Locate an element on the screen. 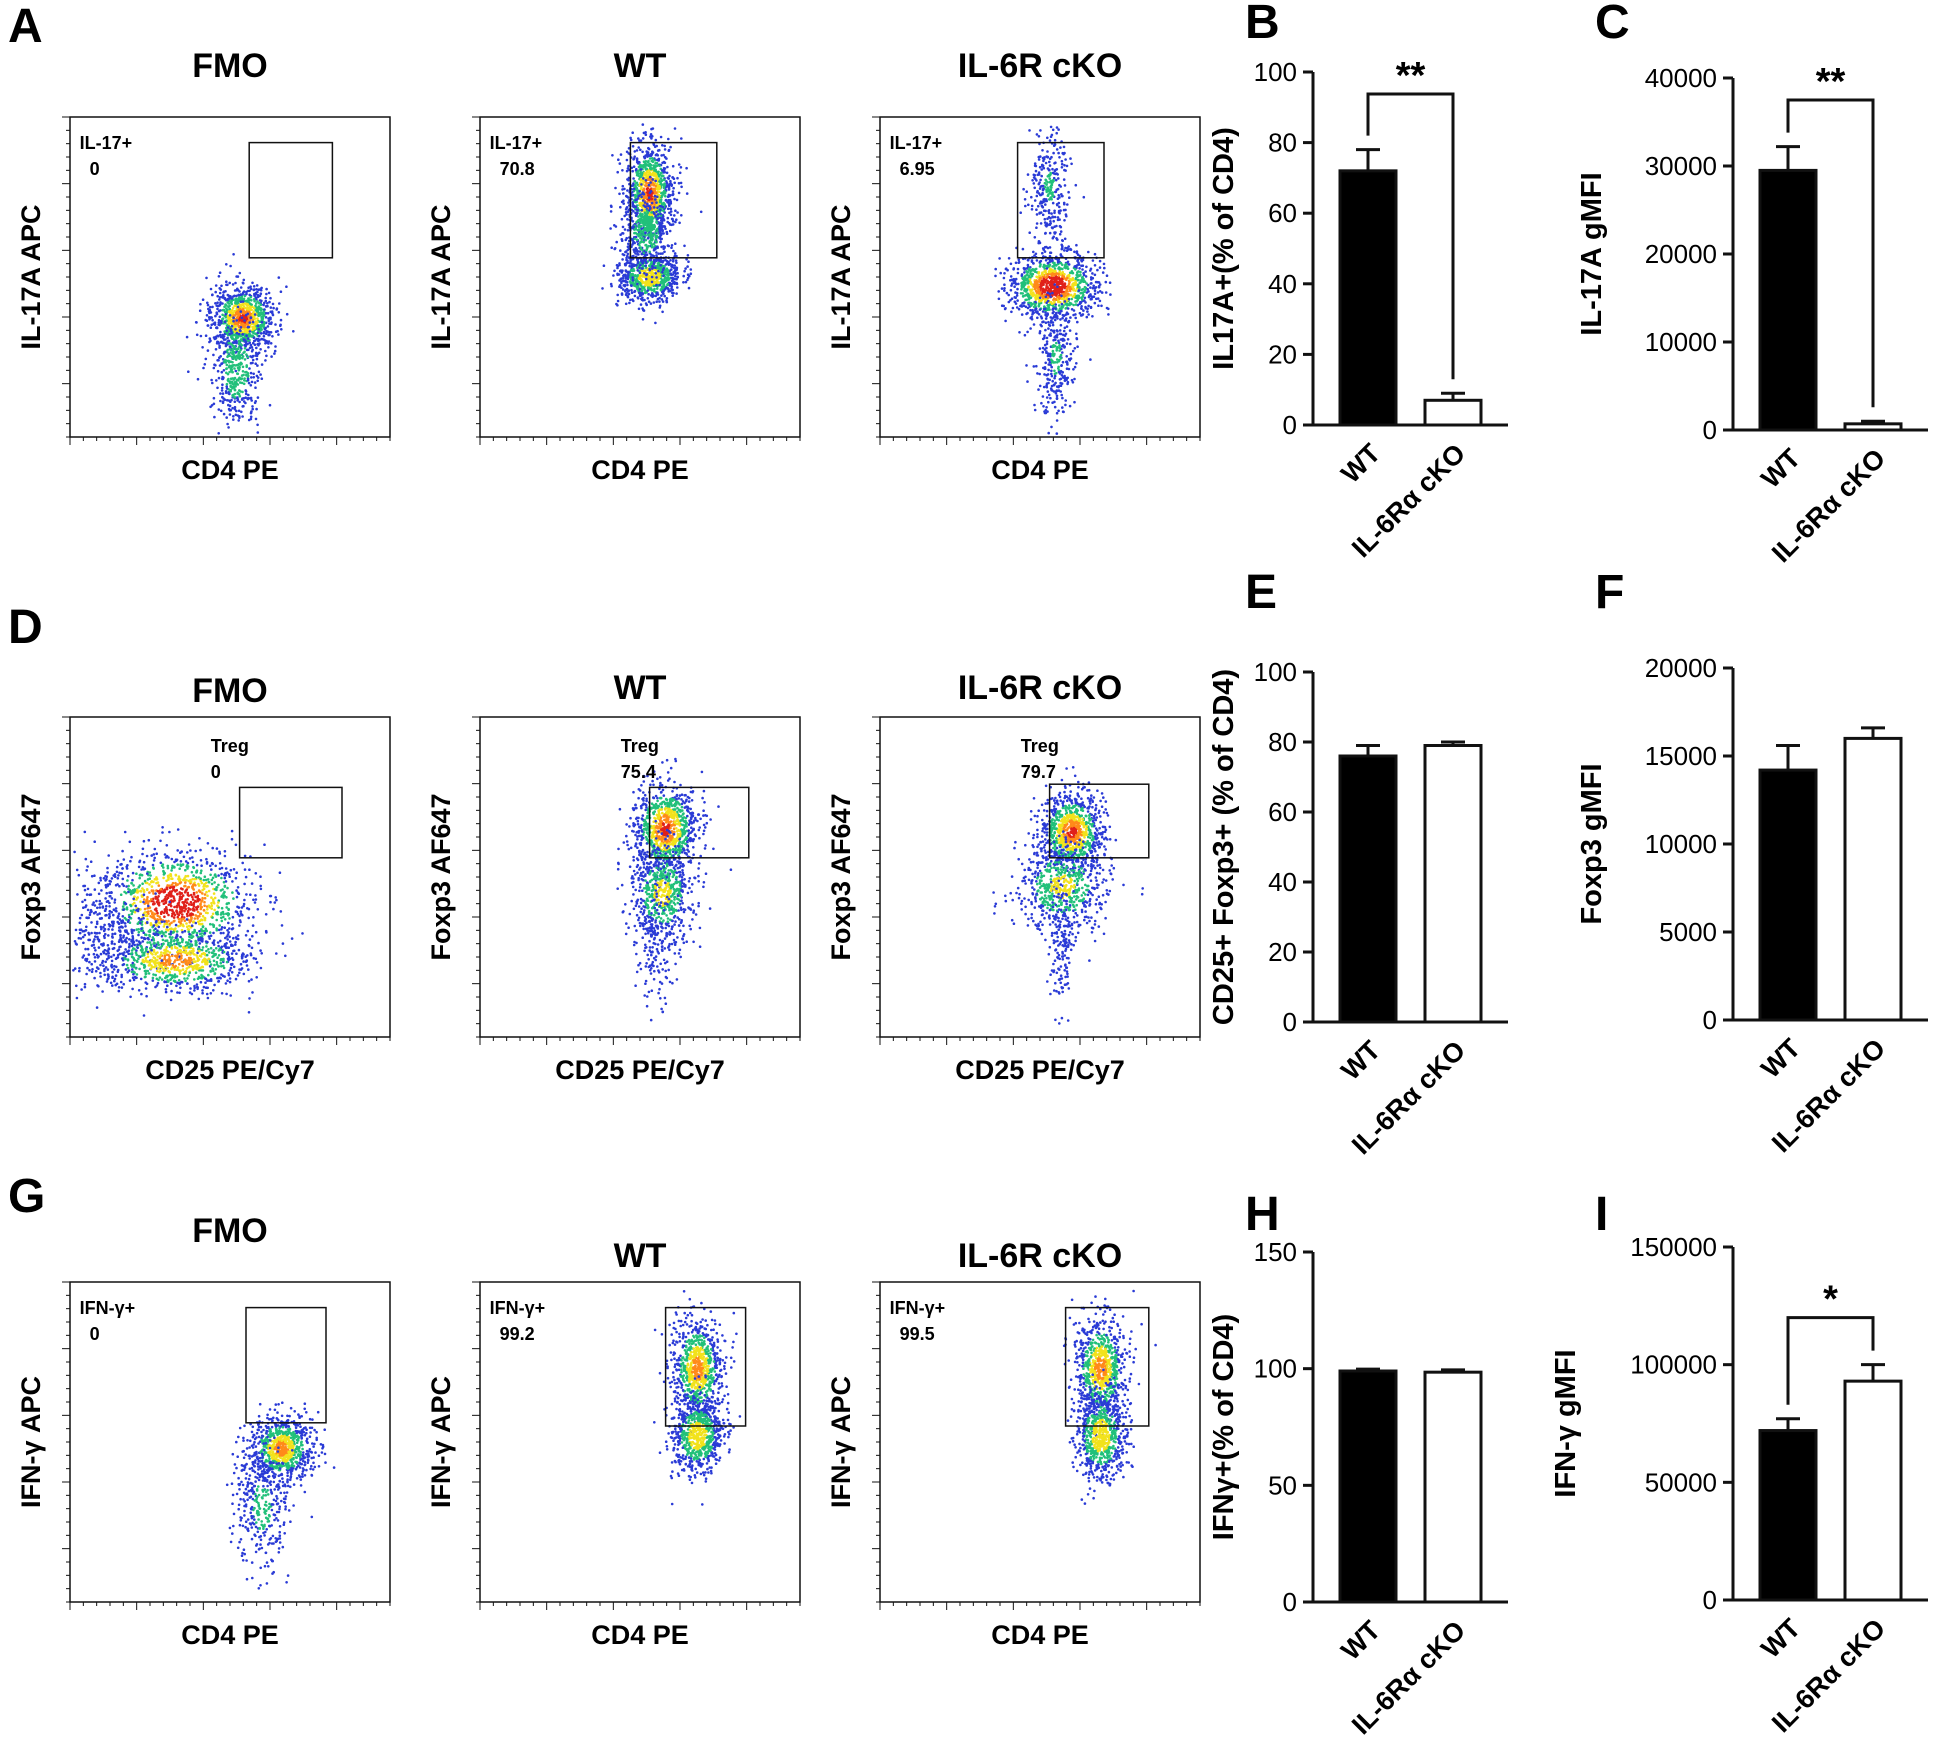 This screenshot has height=1760, width=1949. gate-percentage: 99.5 is located at coordinates (917, 1334).